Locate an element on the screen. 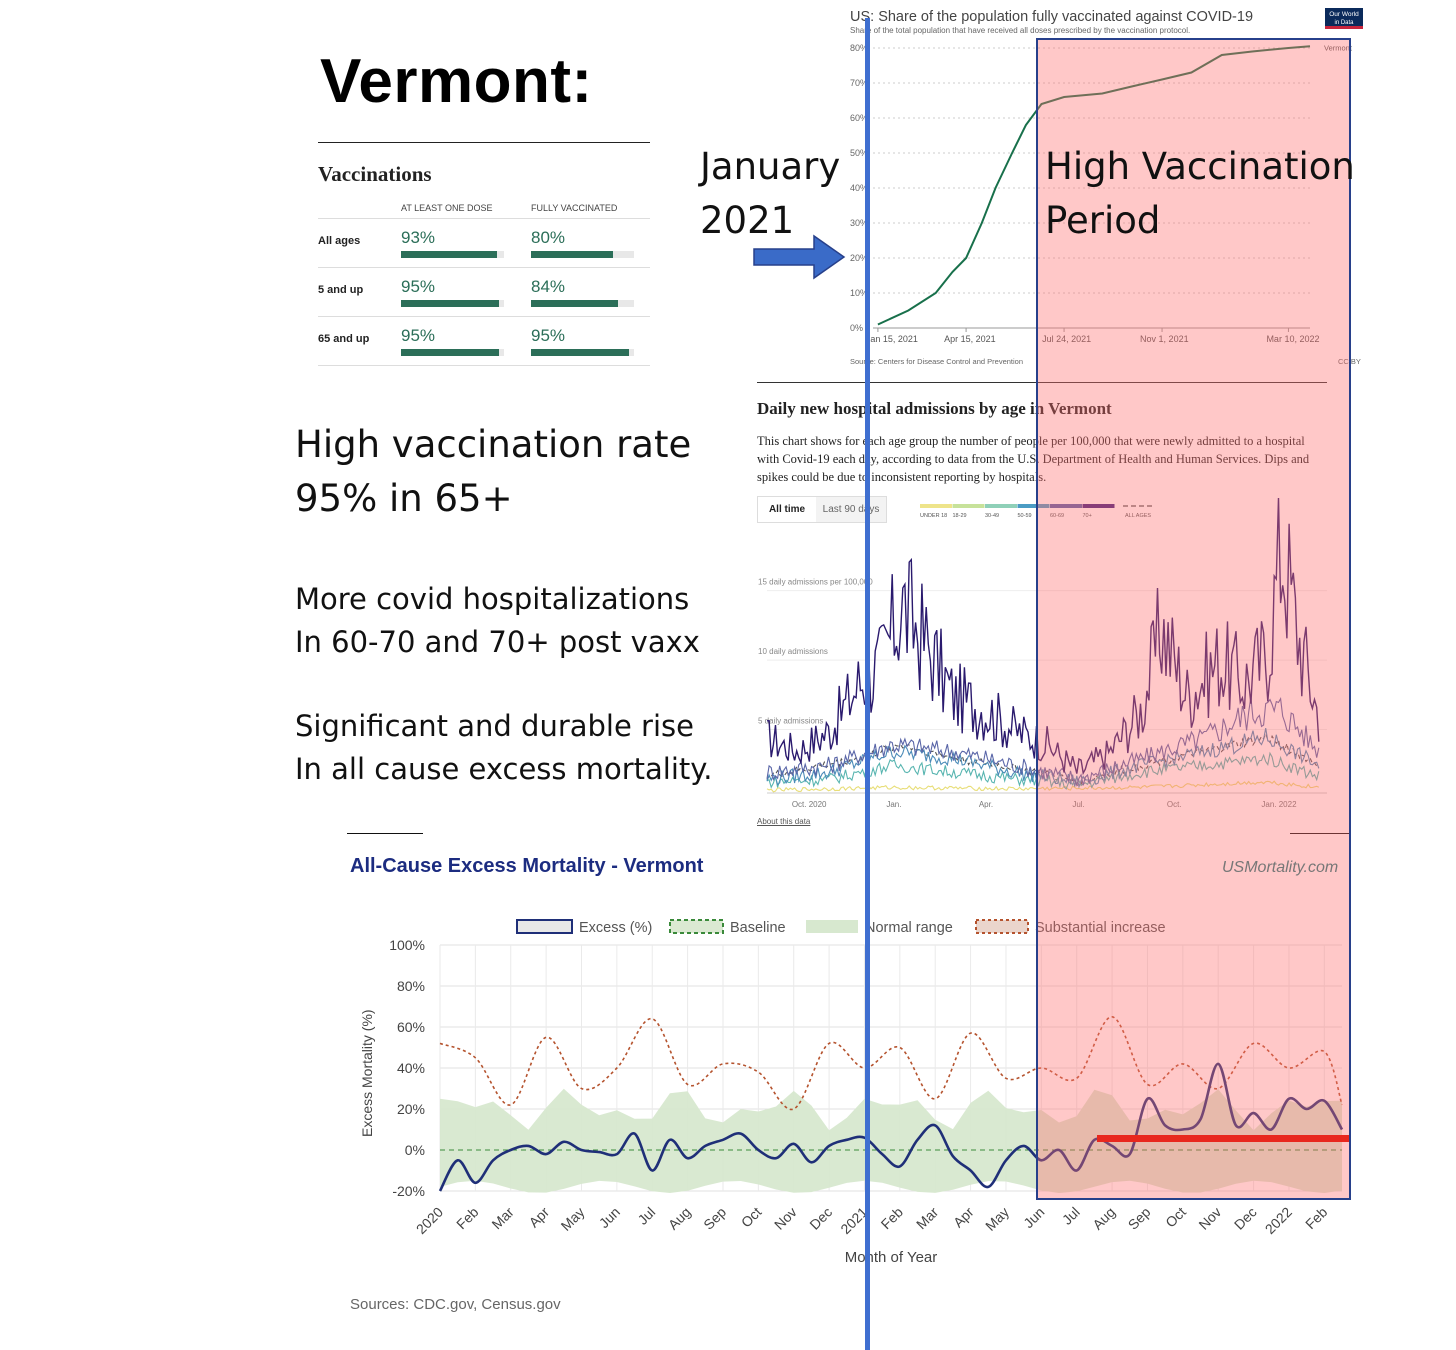  y-label: 15 daily admissions per 100,000 is located at coordinates (815, 582).